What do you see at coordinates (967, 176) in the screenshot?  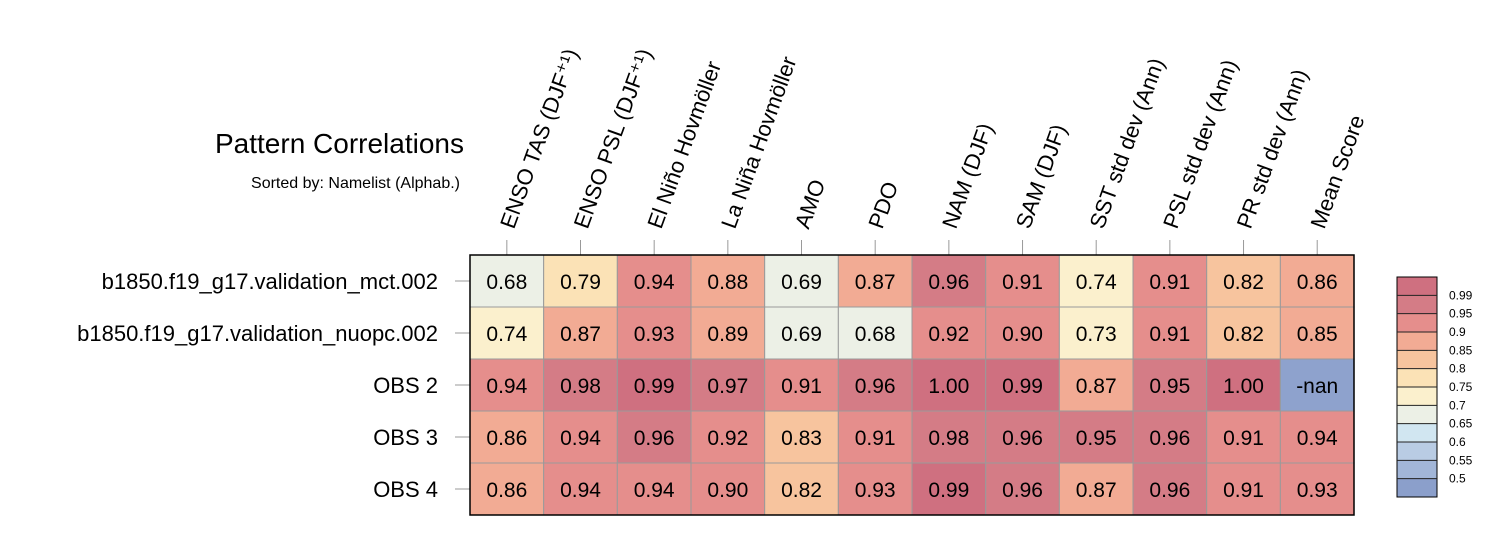 I see `column-label: NAM (DJF)` at bounding box center [967, 176].